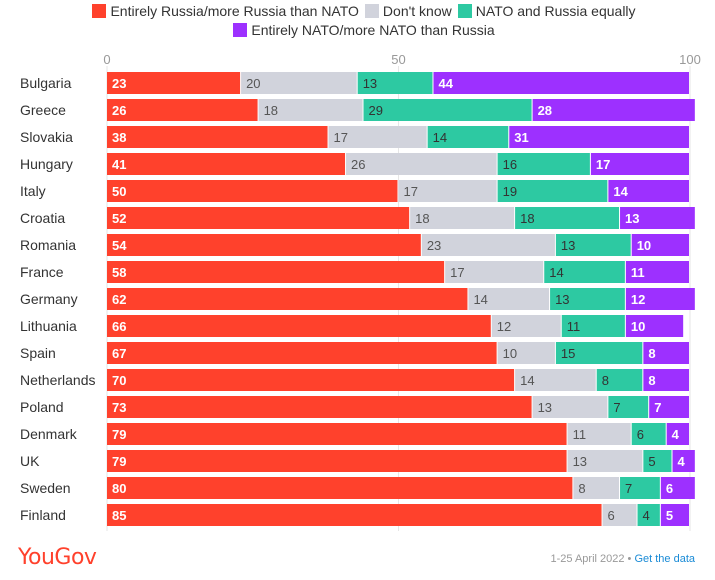  What do you see at coordinates (42, 218) in the screenshot?
I see `category-label: Croatia` at bounding box center [42, 218].